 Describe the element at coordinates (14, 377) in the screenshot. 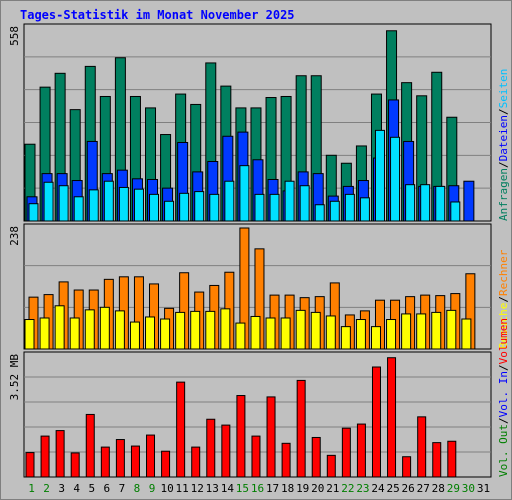

I see `y-axis-max-label: 3.52 MB` at that location.